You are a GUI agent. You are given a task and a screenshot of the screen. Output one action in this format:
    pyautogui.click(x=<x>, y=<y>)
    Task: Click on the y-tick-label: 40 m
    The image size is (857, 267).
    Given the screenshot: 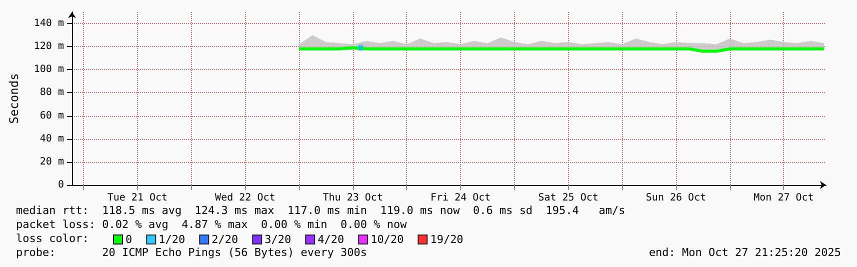 What is the action you would take?
    pyautogui.click(x=52, y=138)
    